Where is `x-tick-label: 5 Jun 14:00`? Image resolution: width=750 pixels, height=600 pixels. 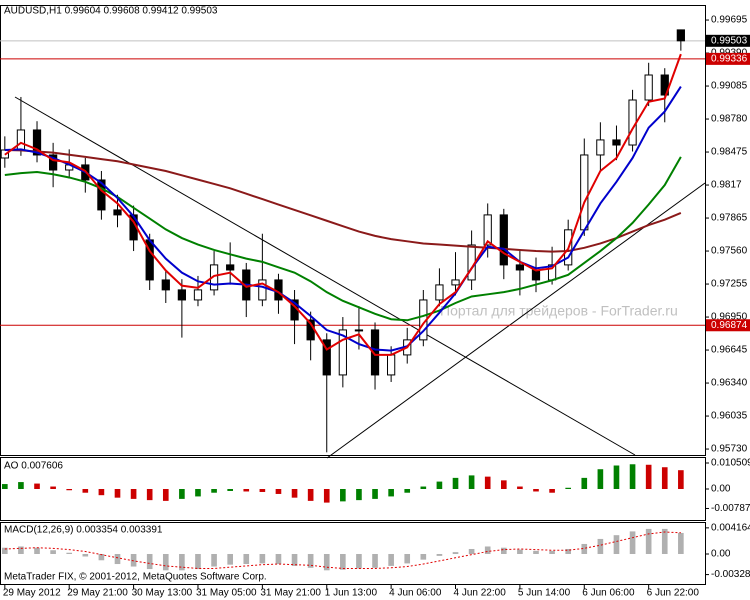 x-tick-label: 5 Jun 14:00 is located at coordinates (544, 593).